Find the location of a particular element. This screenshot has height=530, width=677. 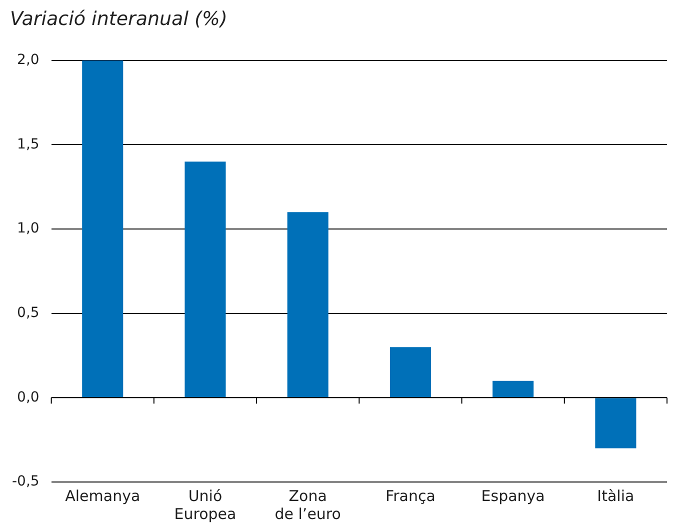

y-tick-label: 1,5 is located at coordinates (28, 144).